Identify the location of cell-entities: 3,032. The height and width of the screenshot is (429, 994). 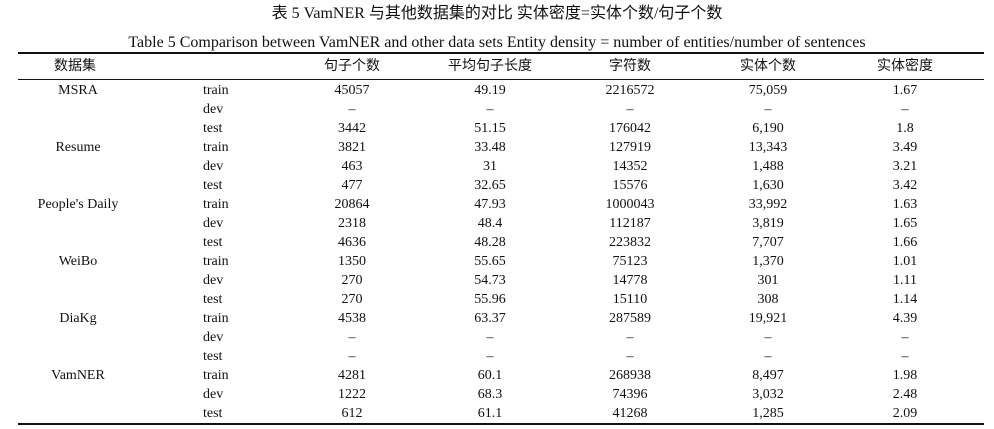
(768, 394).